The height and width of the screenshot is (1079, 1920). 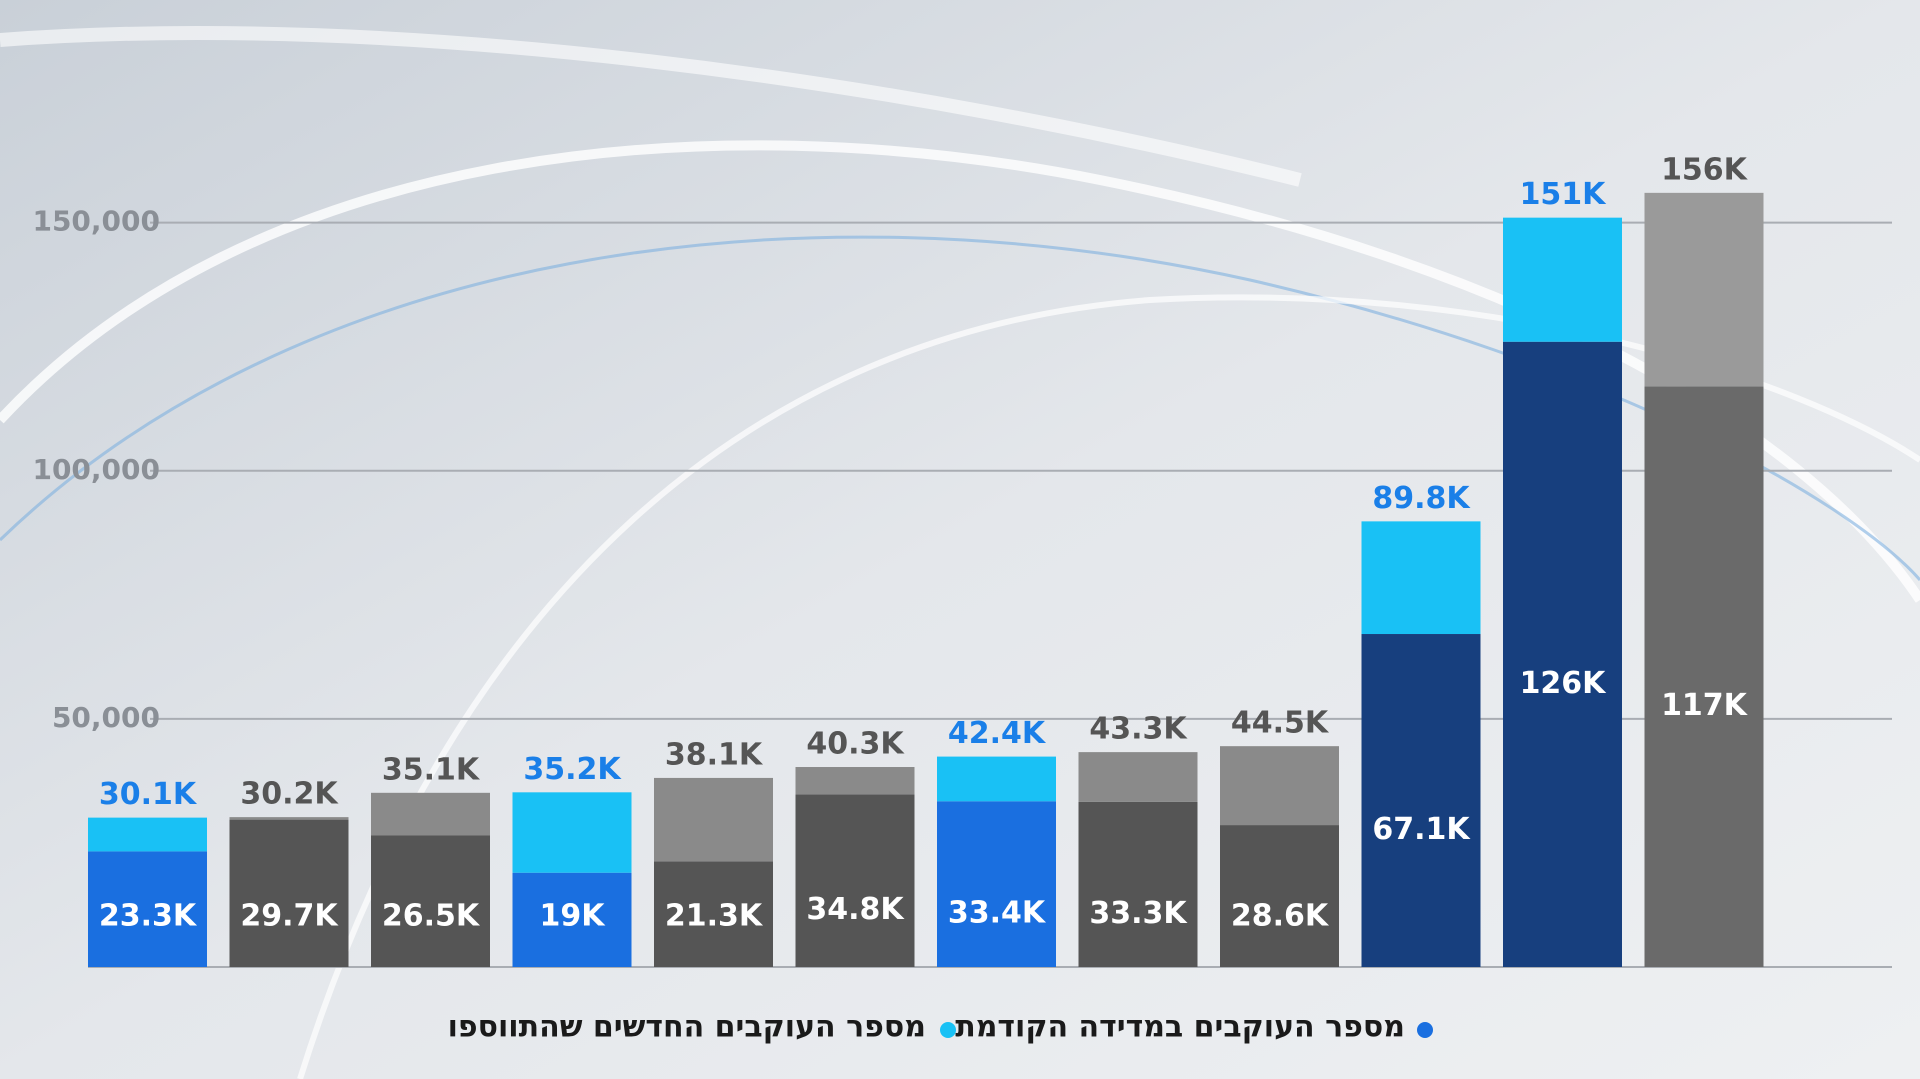 What do you see at coordinates (572, 769) in the screenshot?
I see `total-label: 35.2K` at bounding box center [572, 769].